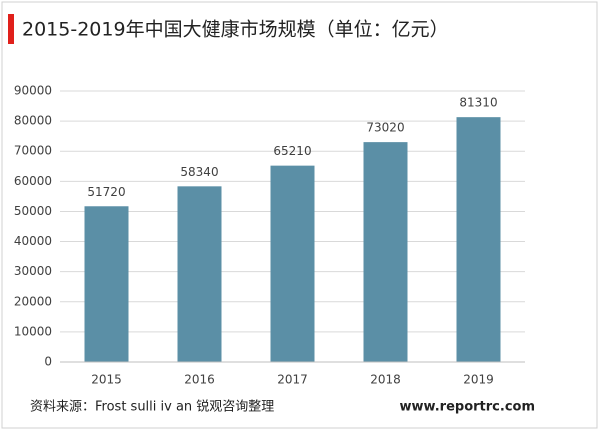 Image resolution: width=600 pixels, height=431 pixels. What do you see at coordinates (33, 331) in the screenshot?
I see `y-tick-label: 10000` at bounding box center [33, 331].